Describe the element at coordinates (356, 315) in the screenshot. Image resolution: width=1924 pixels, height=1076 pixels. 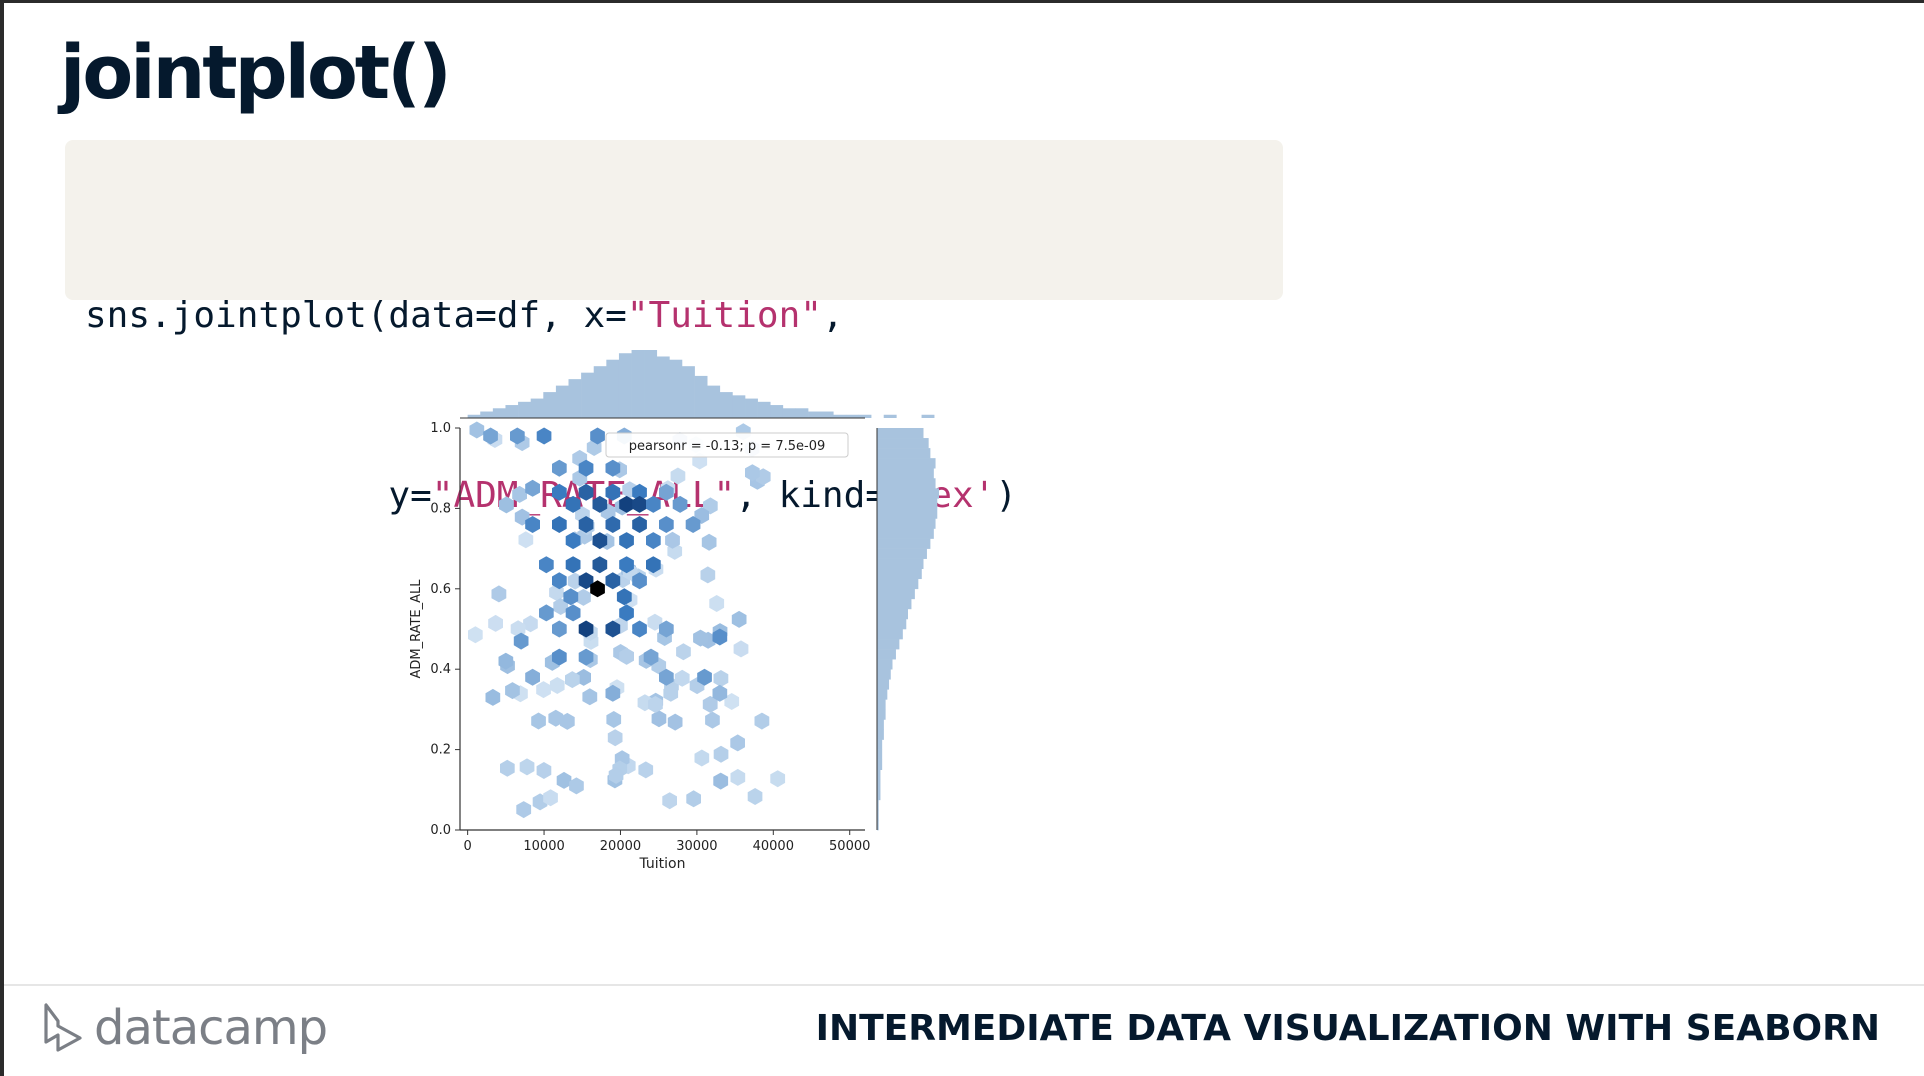
I see `code-token: sns.jointplot(data=df, x=` at that location.